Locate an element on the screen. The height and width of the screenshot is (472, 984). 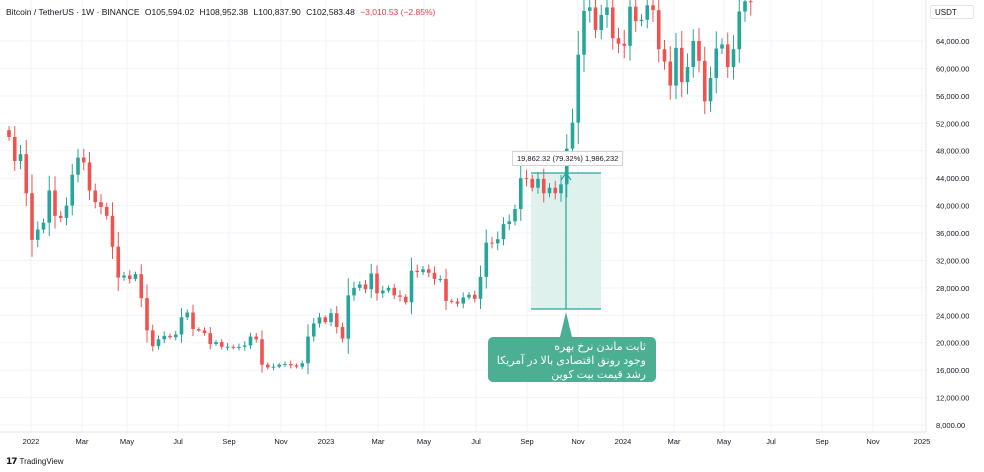
ohlc-low: L100,837.90 is located at coordinates (277, 12).